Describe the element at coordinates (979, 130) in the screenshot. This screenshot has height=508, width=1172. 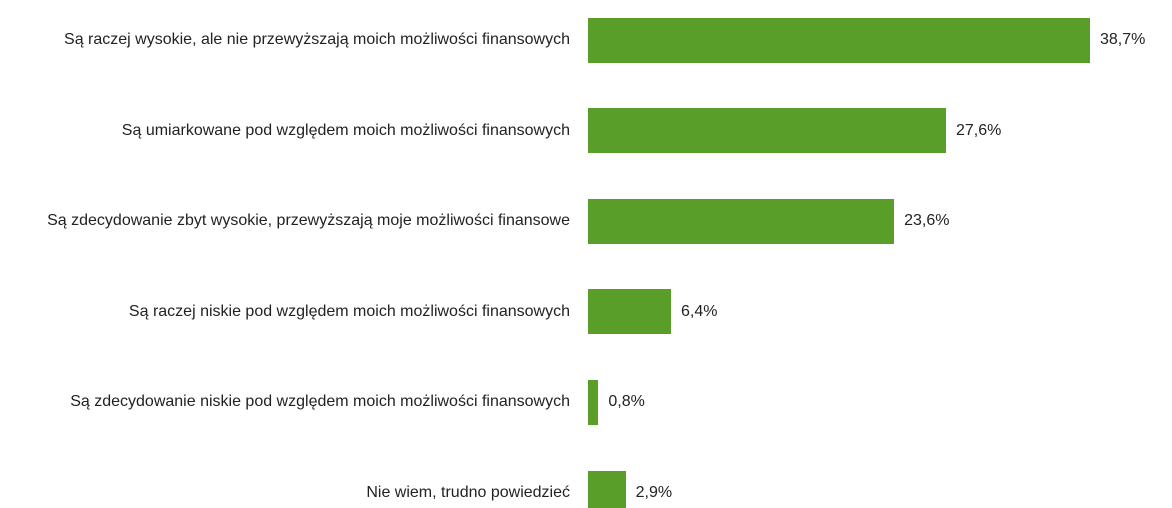
I see `value-label: 27,6%` at that location.